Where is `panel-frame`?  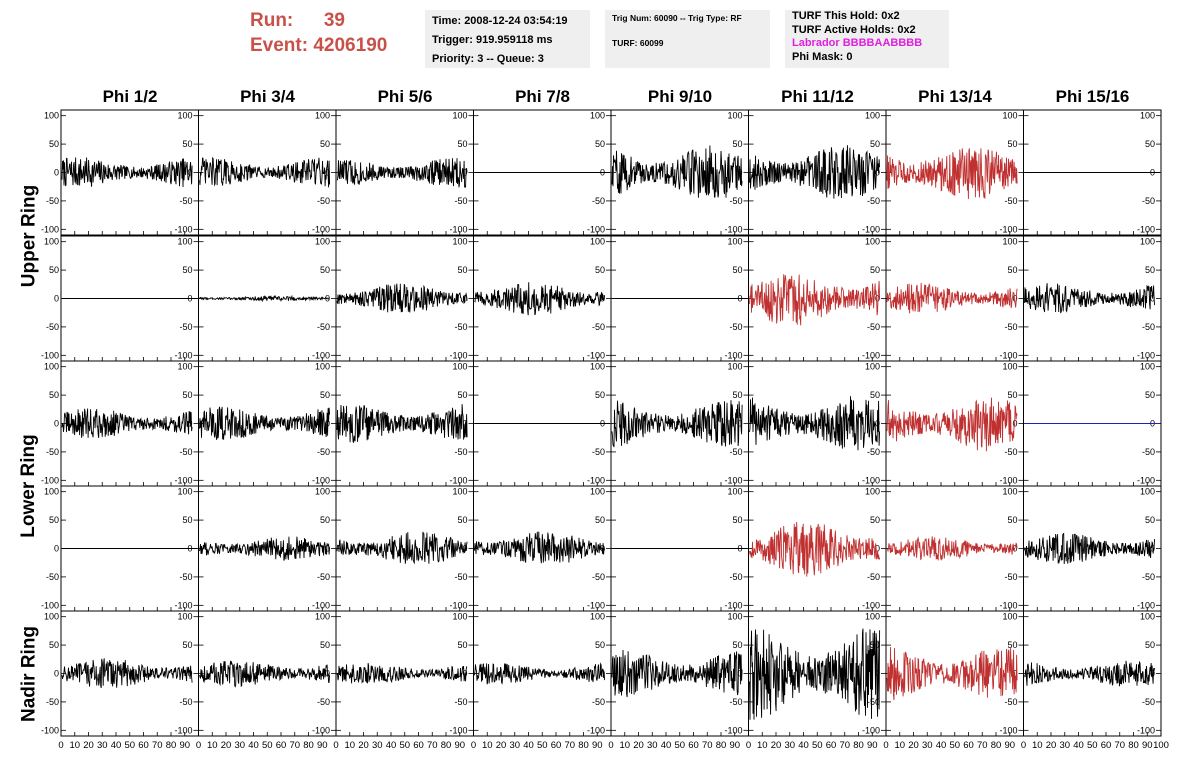
panel-frame is located at coordinates (267, 548).